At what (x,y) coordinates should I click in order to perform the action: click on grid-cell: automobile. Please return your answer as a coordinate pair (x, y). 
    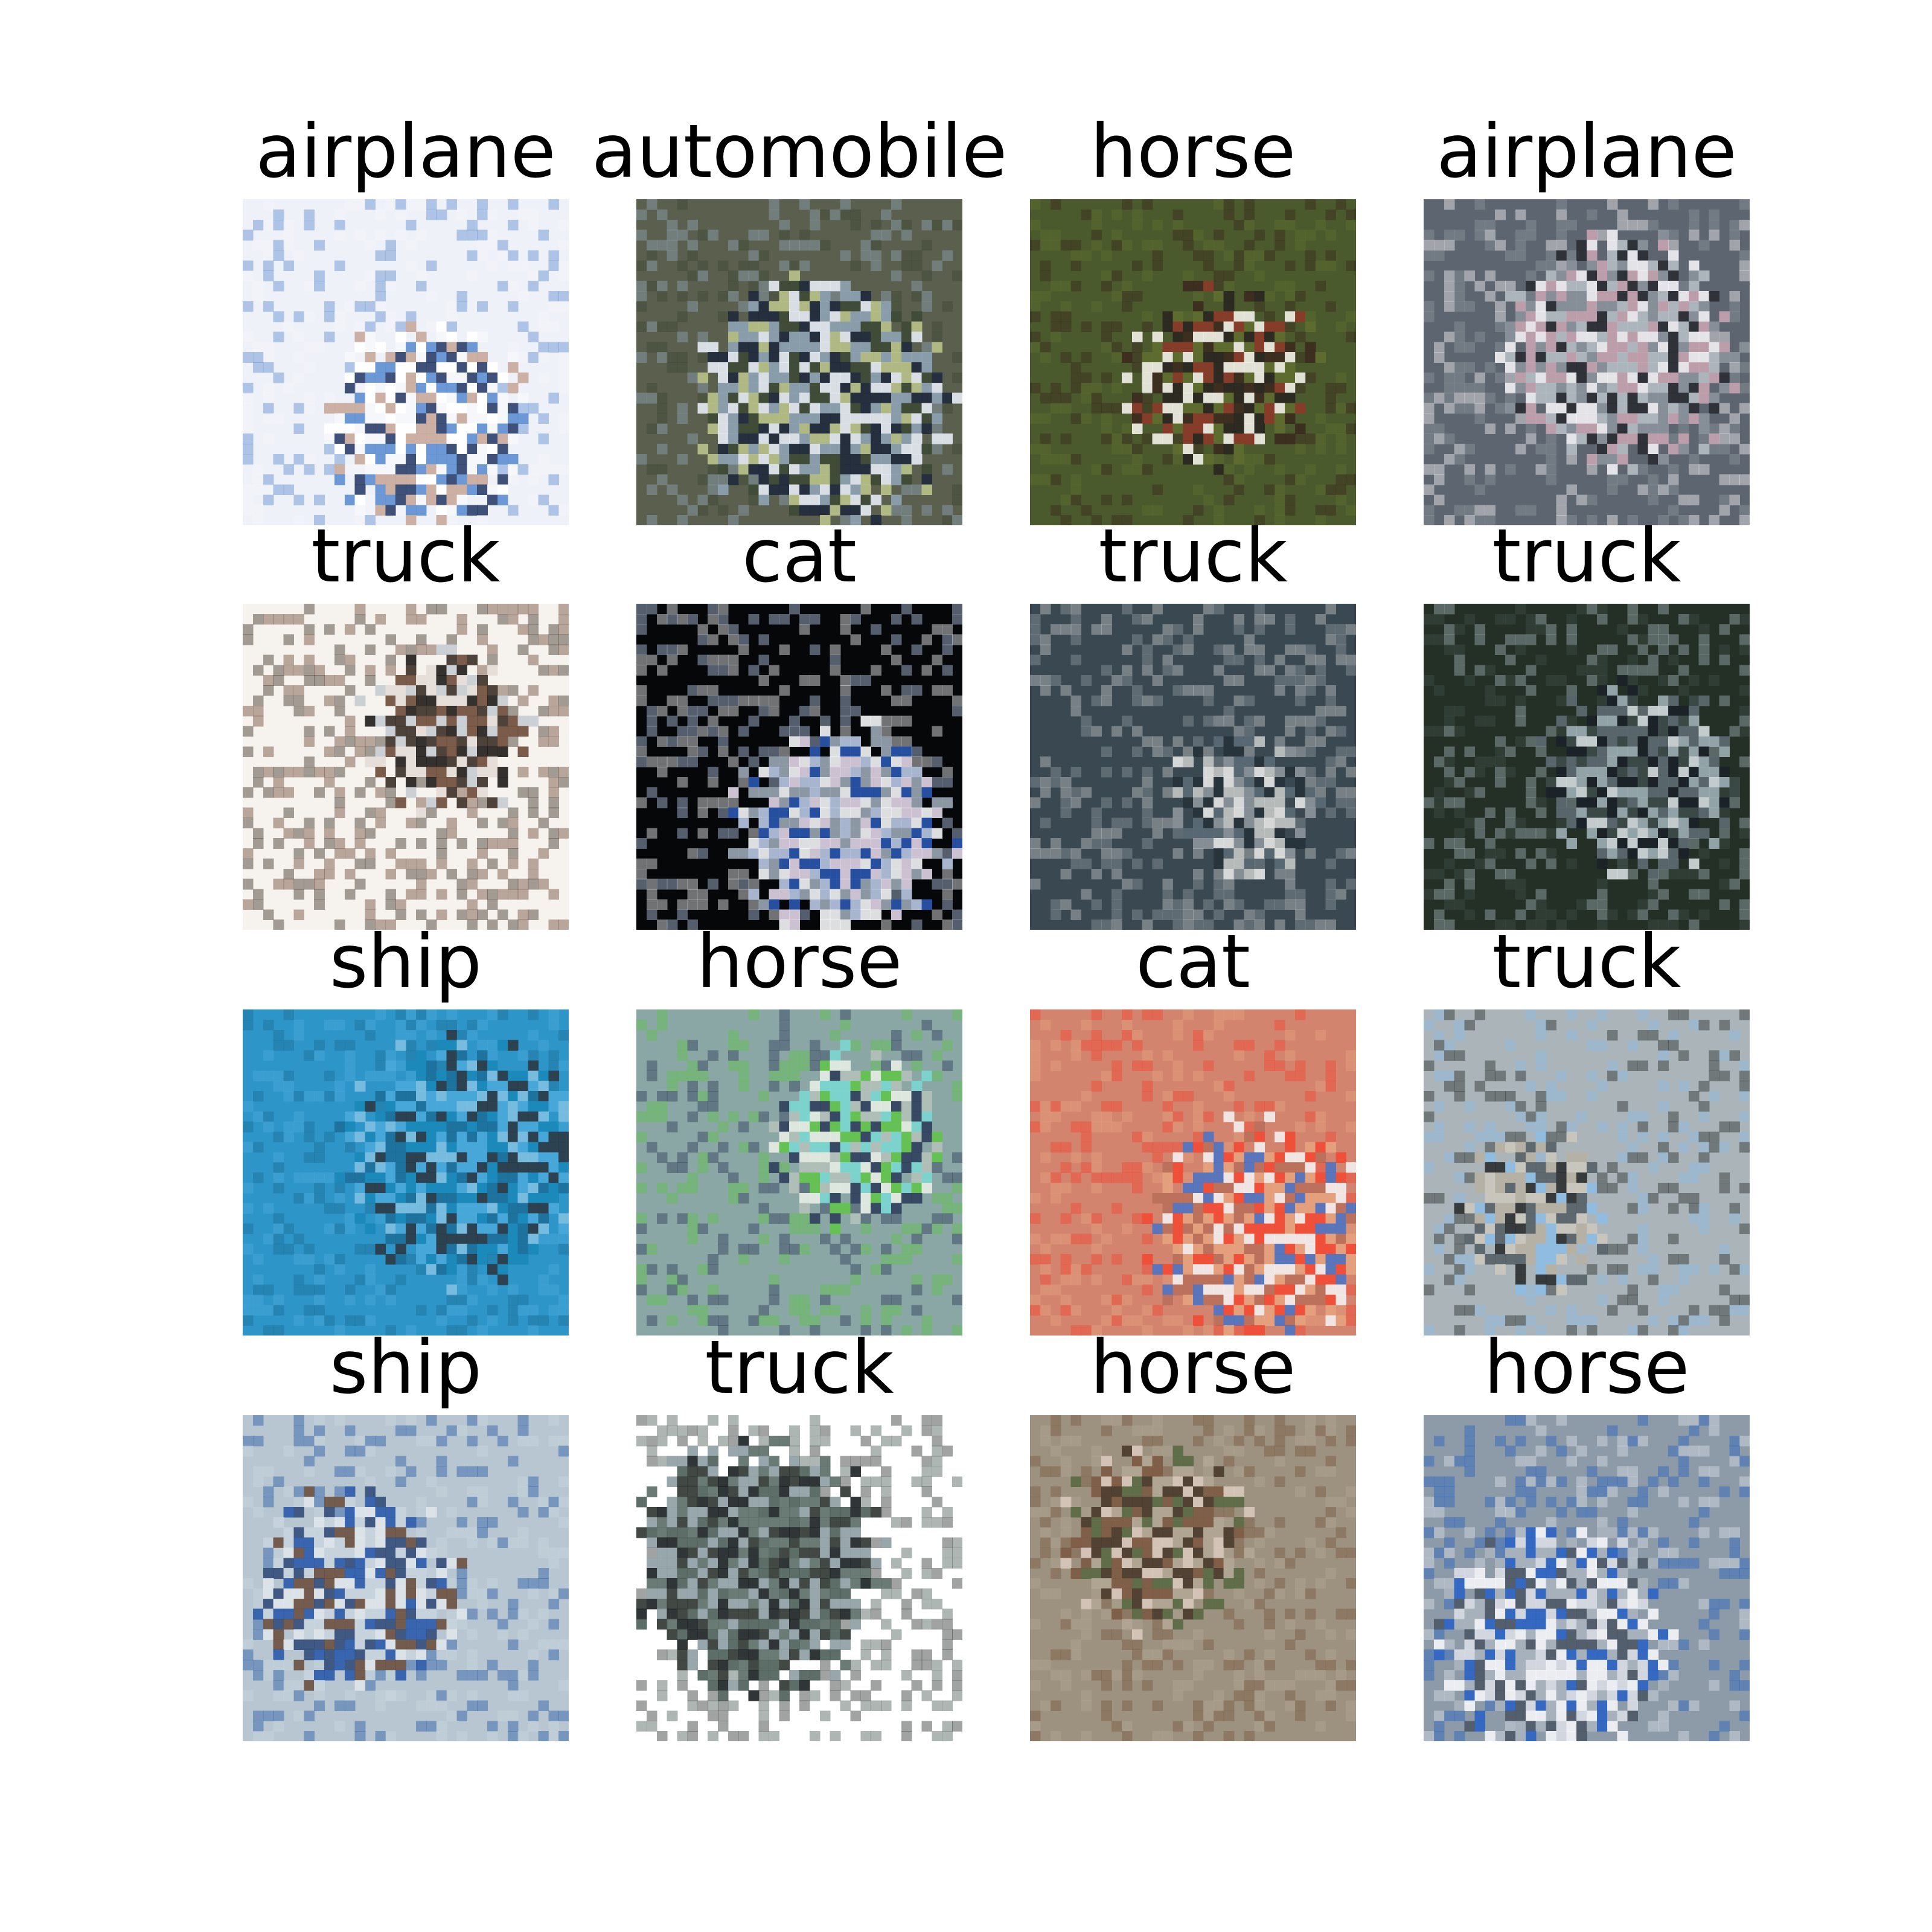
    Looking at the image, I should click on (800, 316).